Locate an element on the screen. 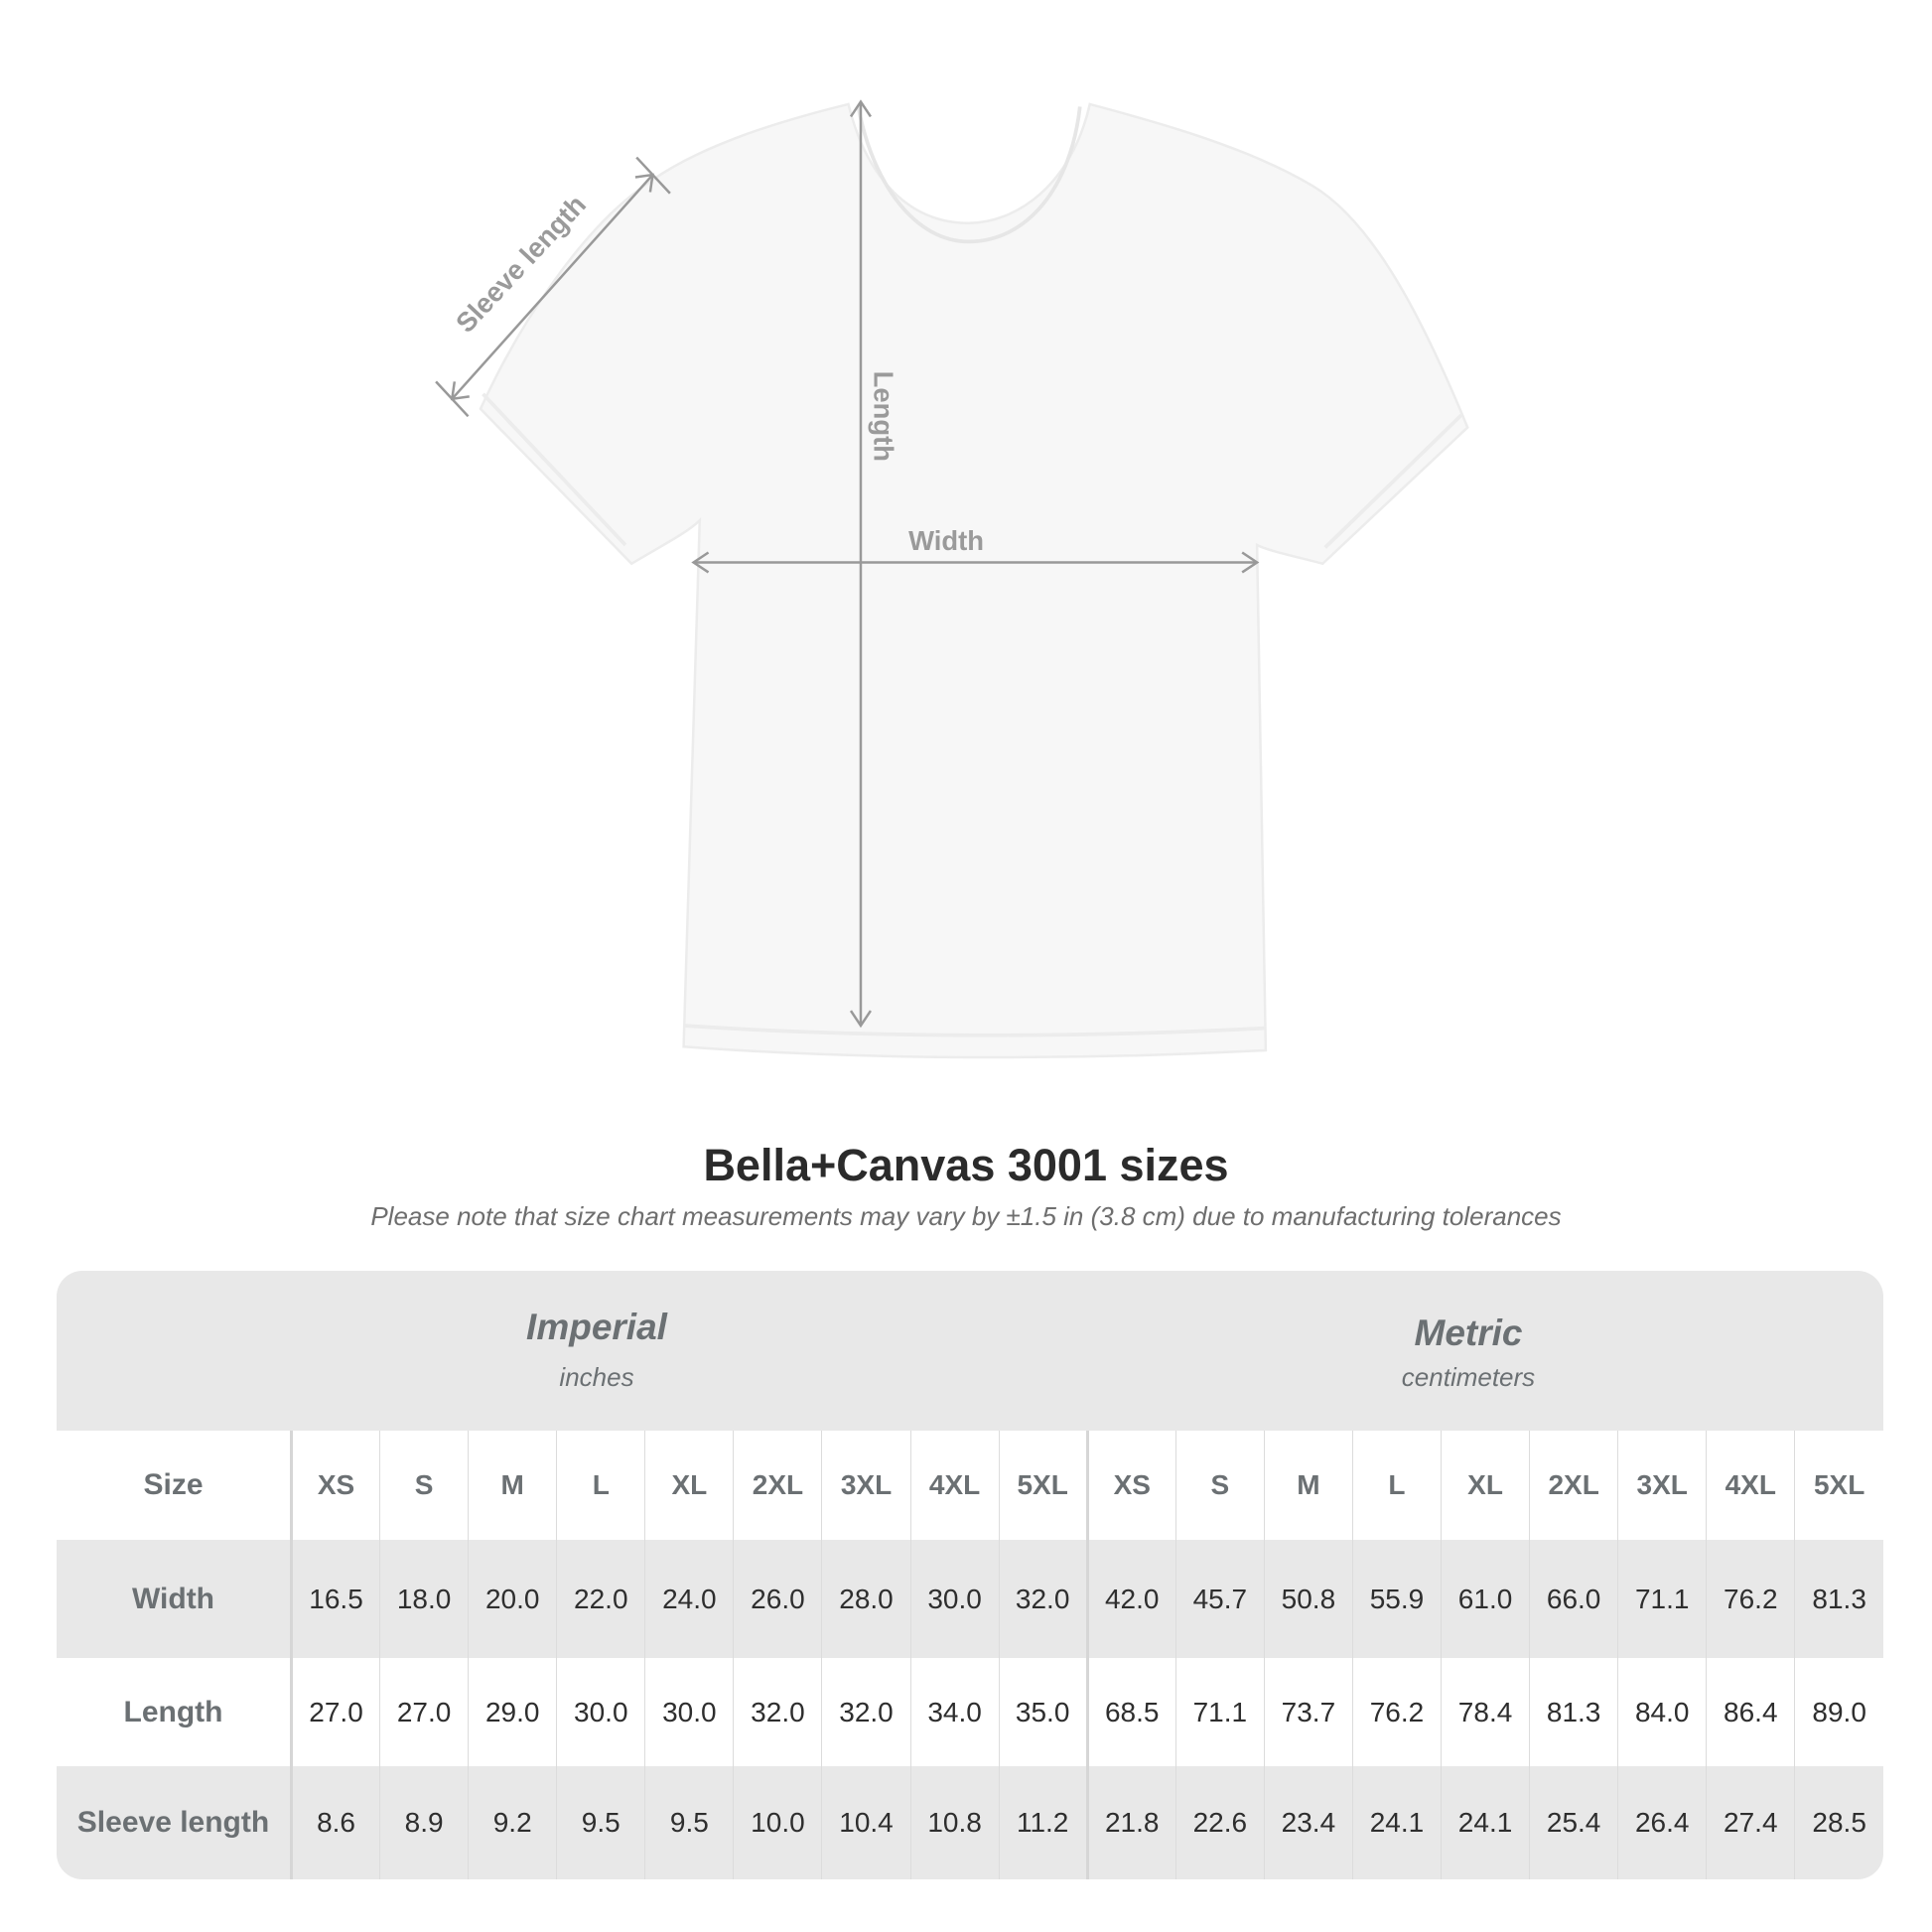  metric-header: Metric centimeters is located at coordinates (1468, 1353).